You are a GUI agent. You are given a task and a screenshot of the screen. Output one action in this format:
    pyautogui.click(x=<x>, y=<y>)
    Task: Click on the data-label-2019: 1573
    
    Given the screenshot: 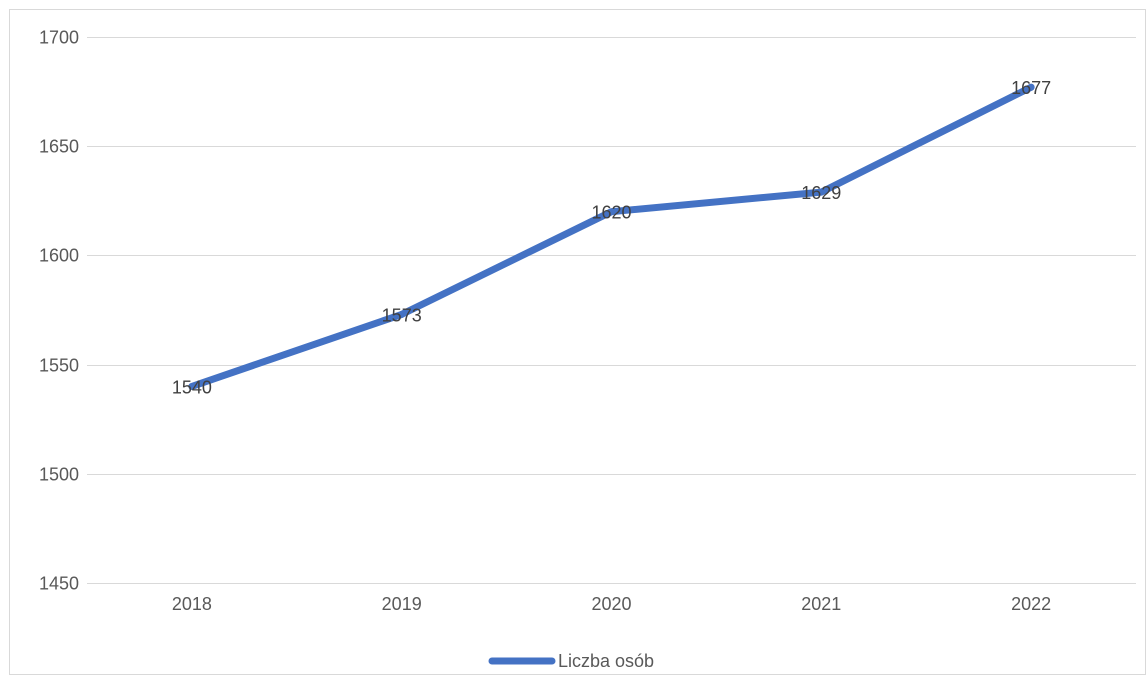 What is the action you would take?
    pyautogui.click(x=402, y=315)
    